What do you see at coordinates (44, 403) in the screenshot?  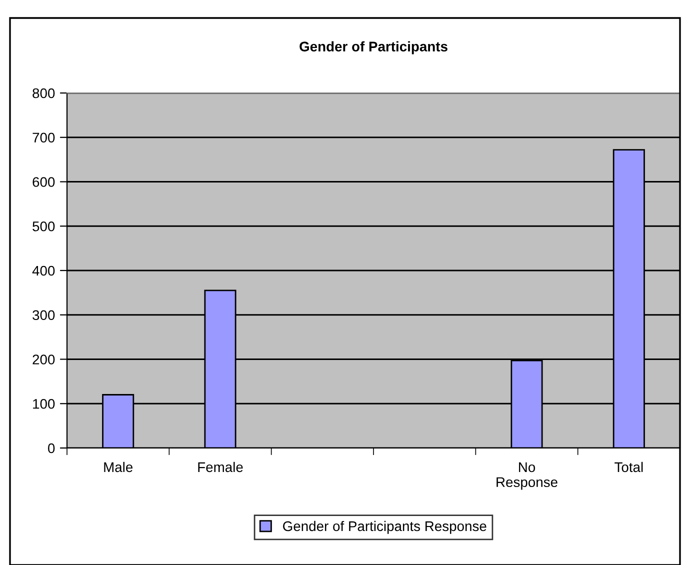 I see `y-tick-label: 100` at bounding box center [44, 403].